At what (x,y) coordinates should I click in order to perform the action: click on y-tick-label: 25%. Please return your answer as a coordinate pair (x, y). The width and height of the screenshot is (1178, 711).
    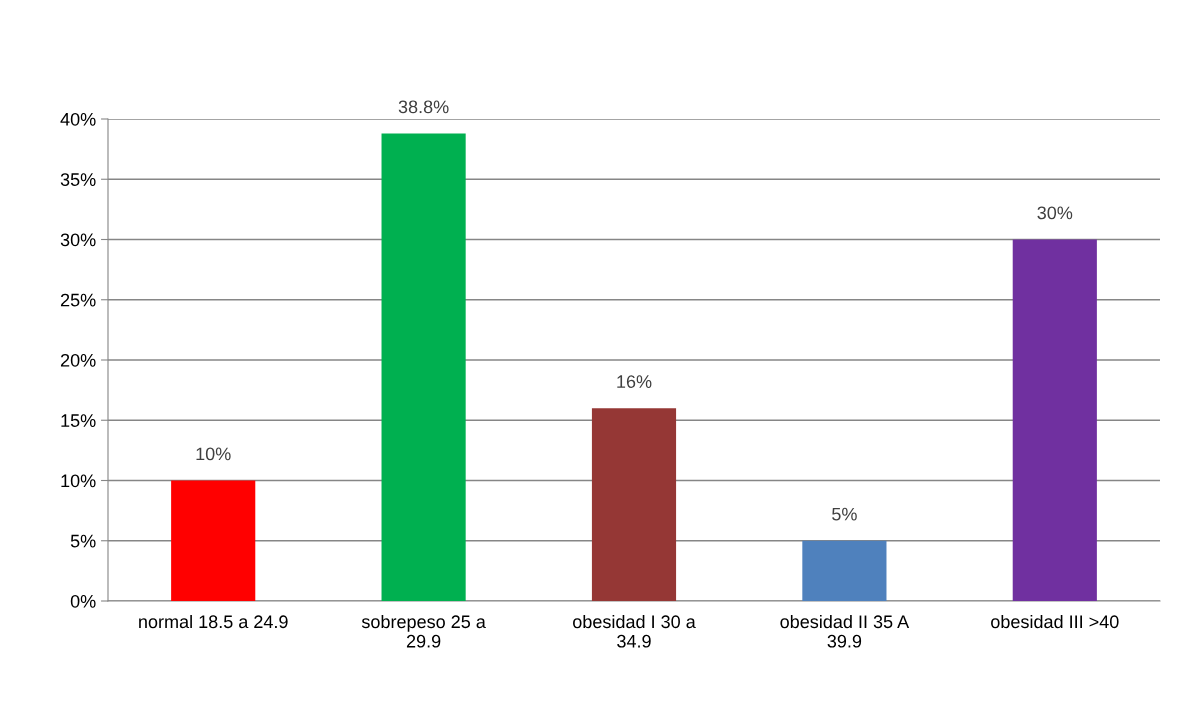
    Looking at the image, I should click on (78, 300).